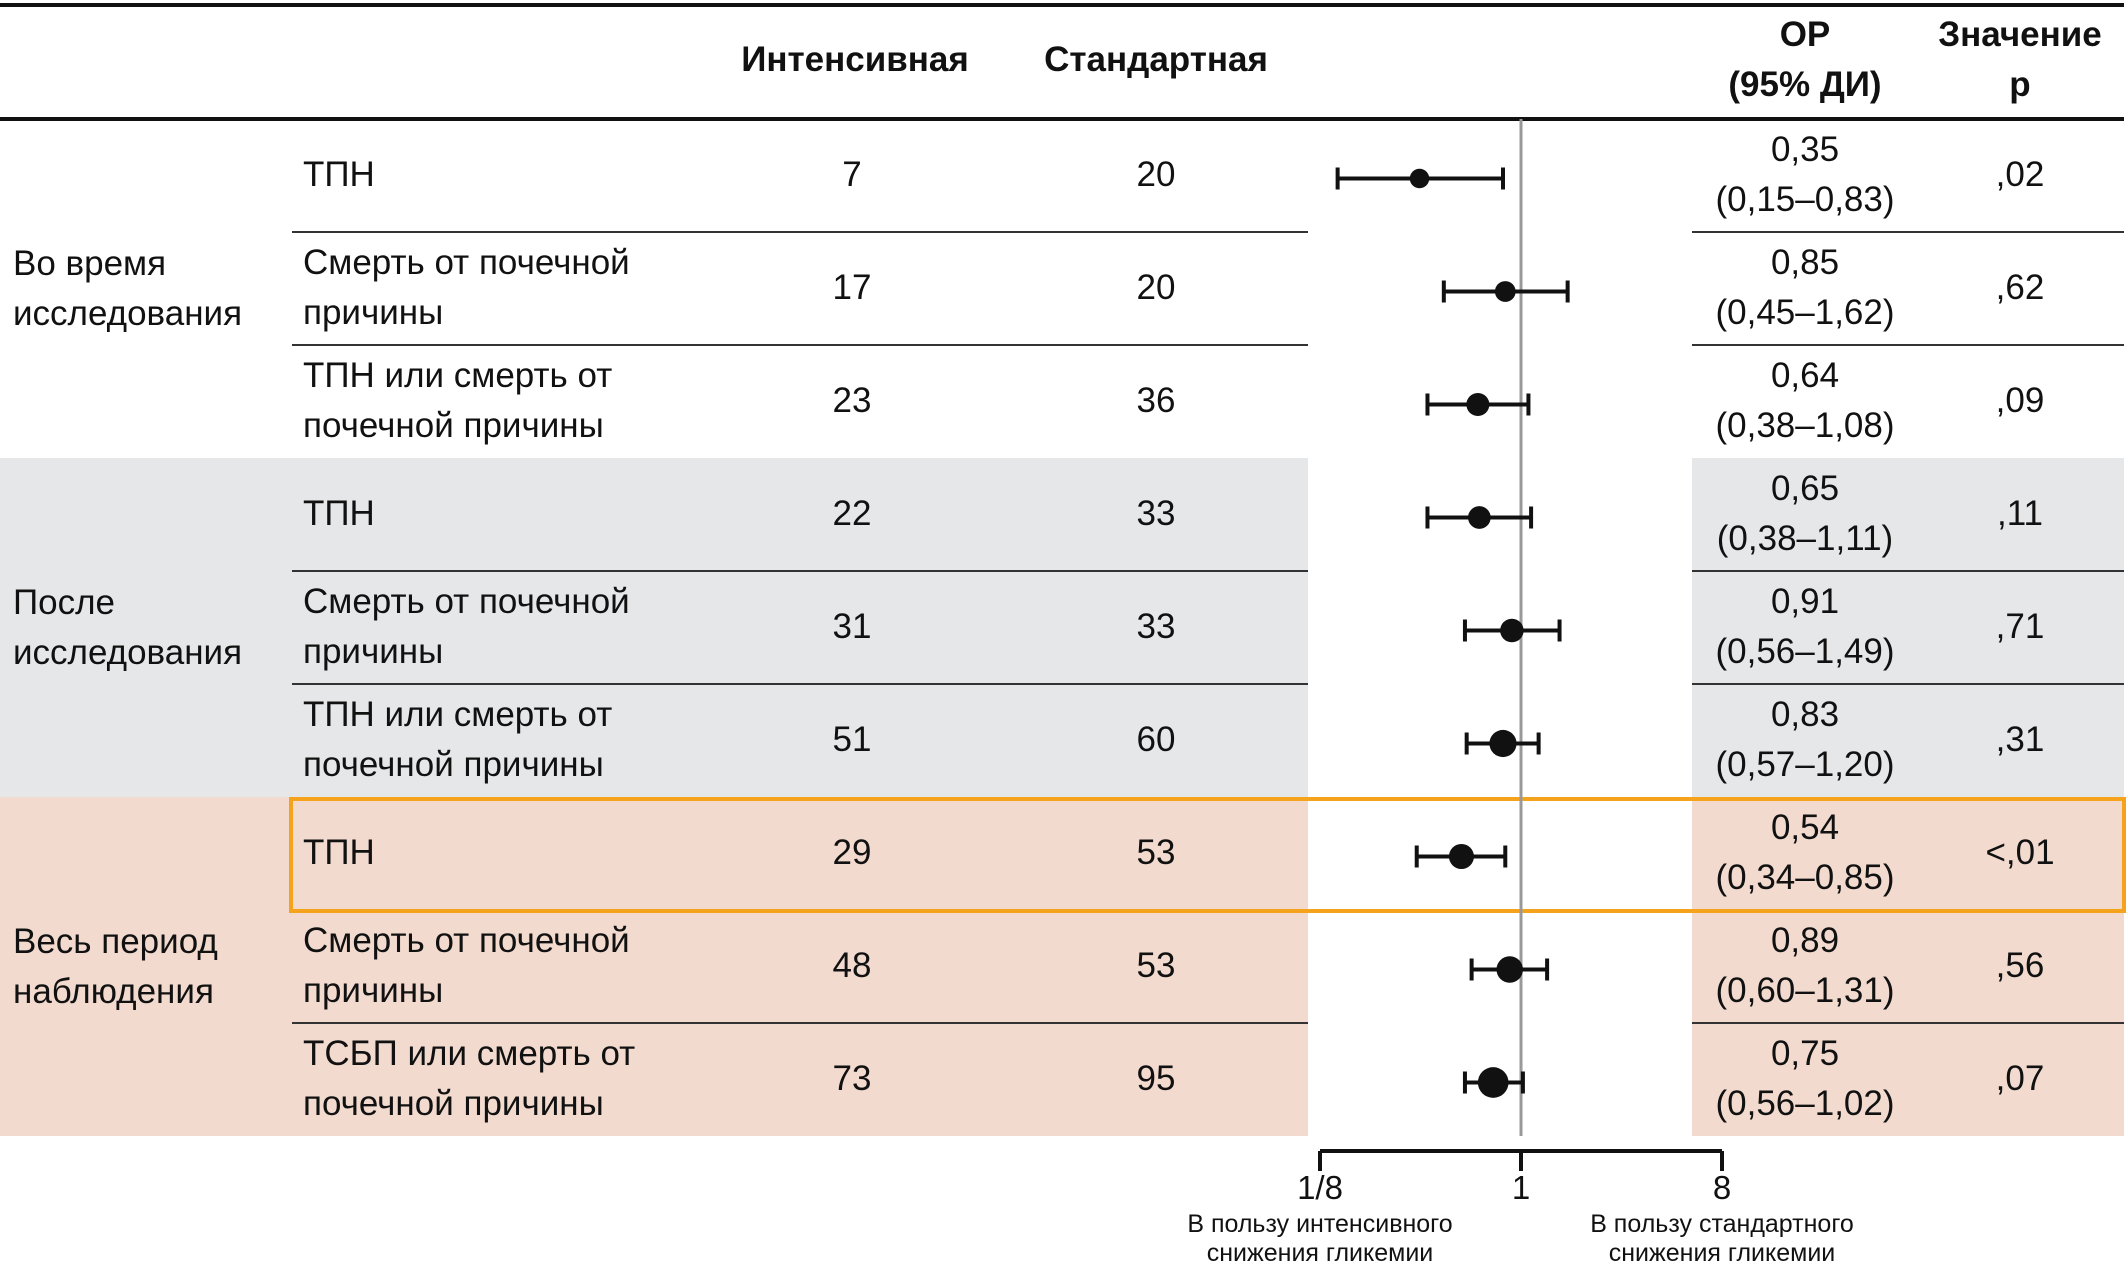 This screenshot has height=1279, width=2128. Describe the element at coordinates (1805, 764) in the screenshot. I see `ci-value: (0,57–1,20)` at that location.